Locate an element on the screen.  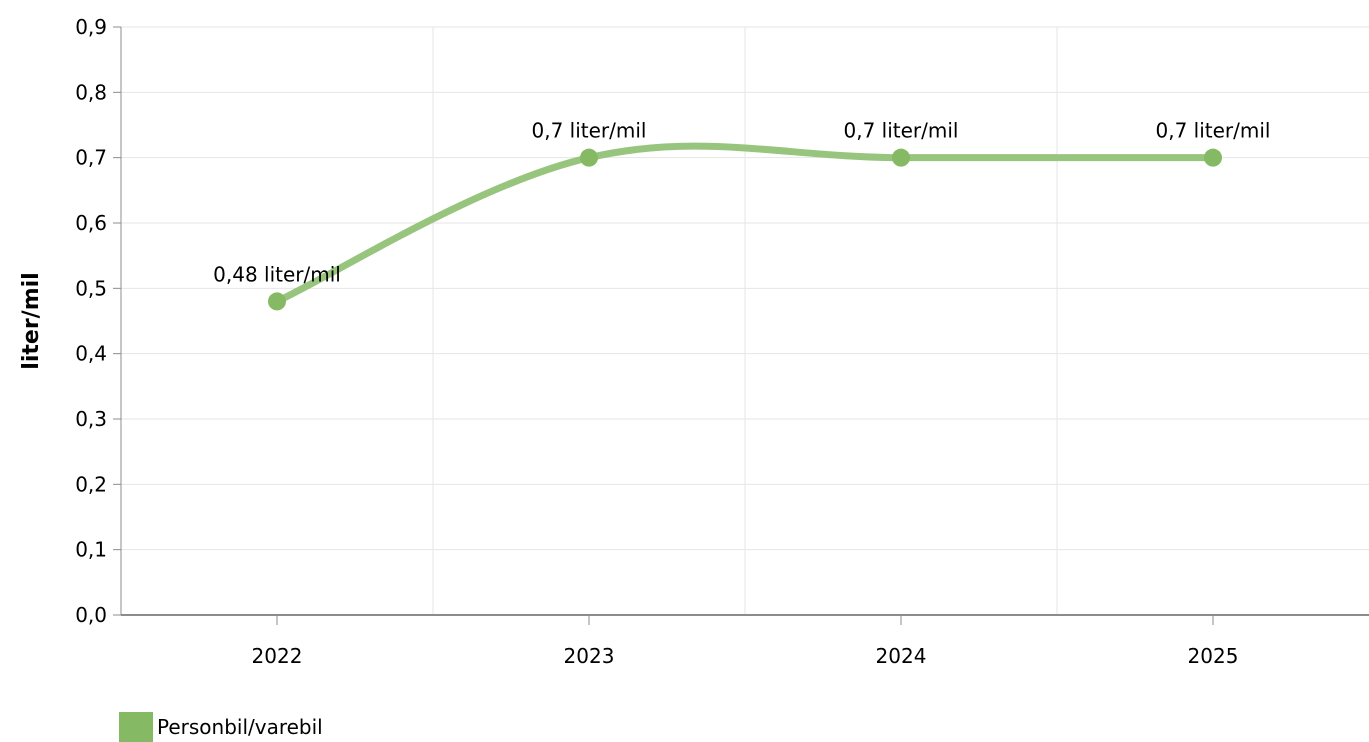
y-tick-label: 0,5 is located at coordinates (91, 288).